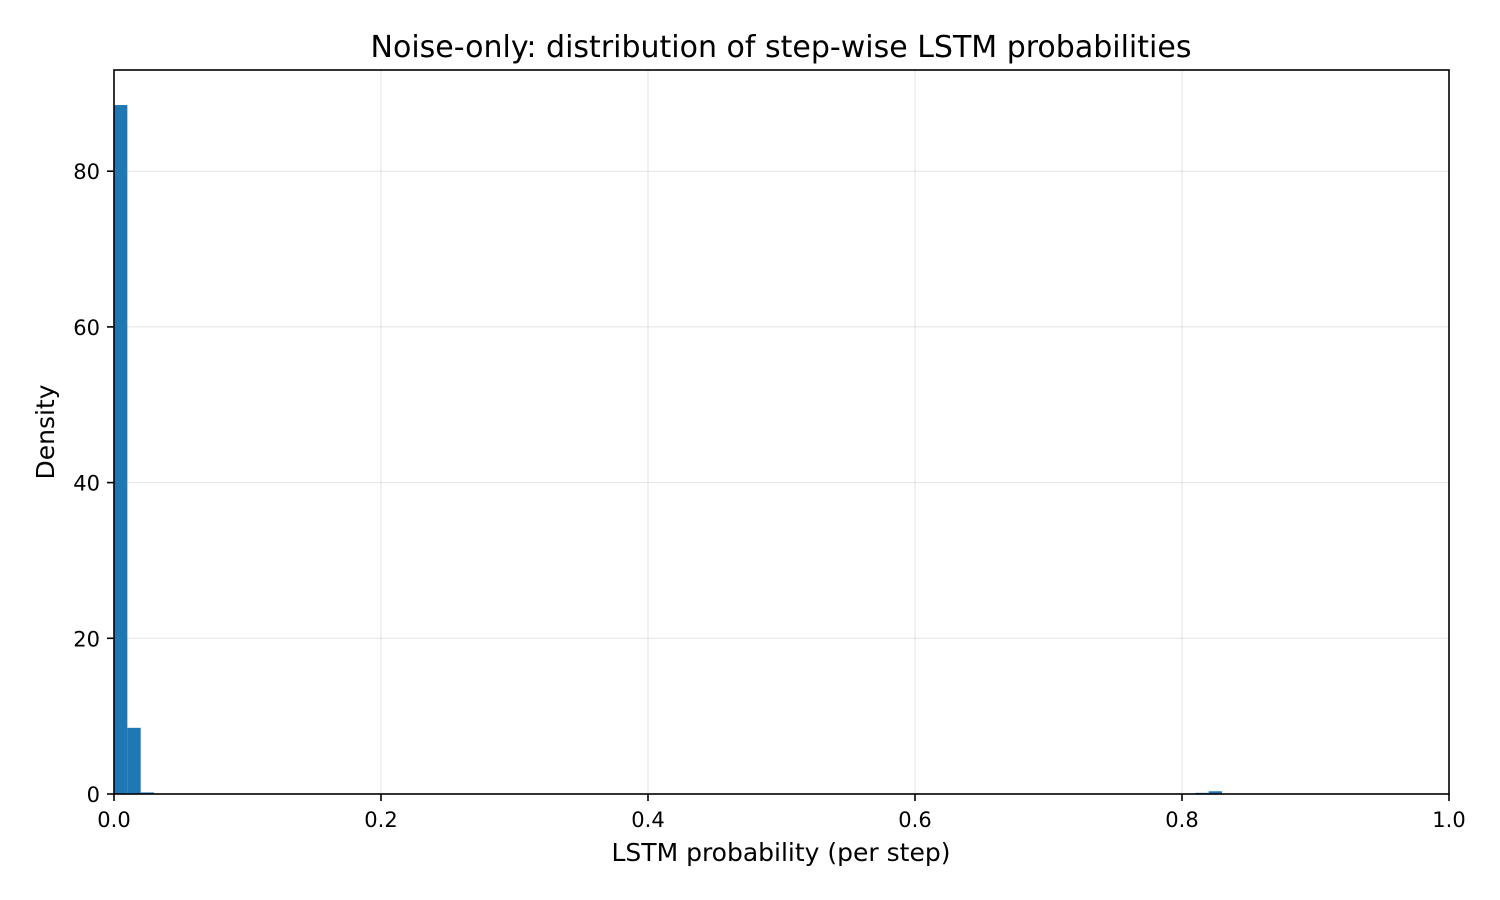 The image size is (1500, 900). What do you see at coordinates (781, 813) in the screenshot?
I see `x-axis-ticks: 0.0 0.2 0.4 0.6 0.8 1.0` at bounding box center [781, 813].